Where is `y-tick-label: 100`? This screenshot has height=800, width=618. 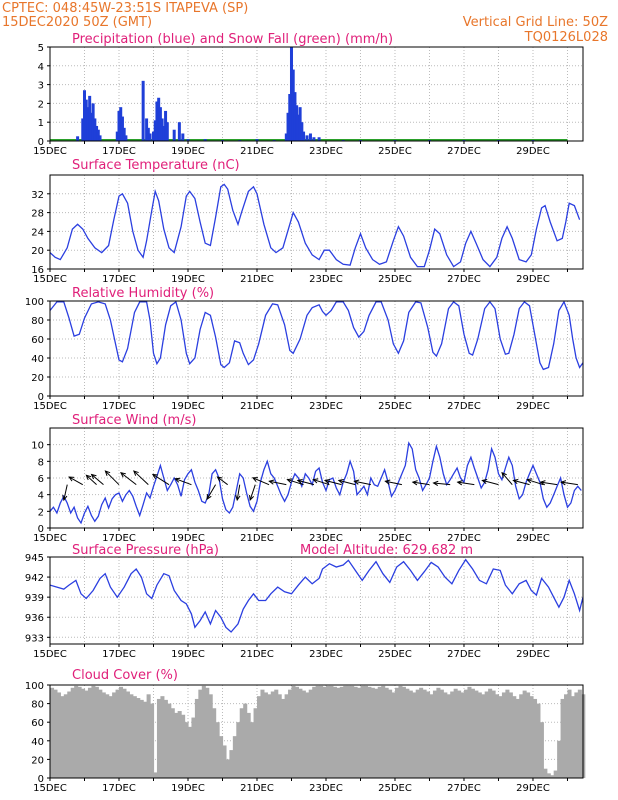
y-tick-label: 100 is located at coordinates (34, 686).